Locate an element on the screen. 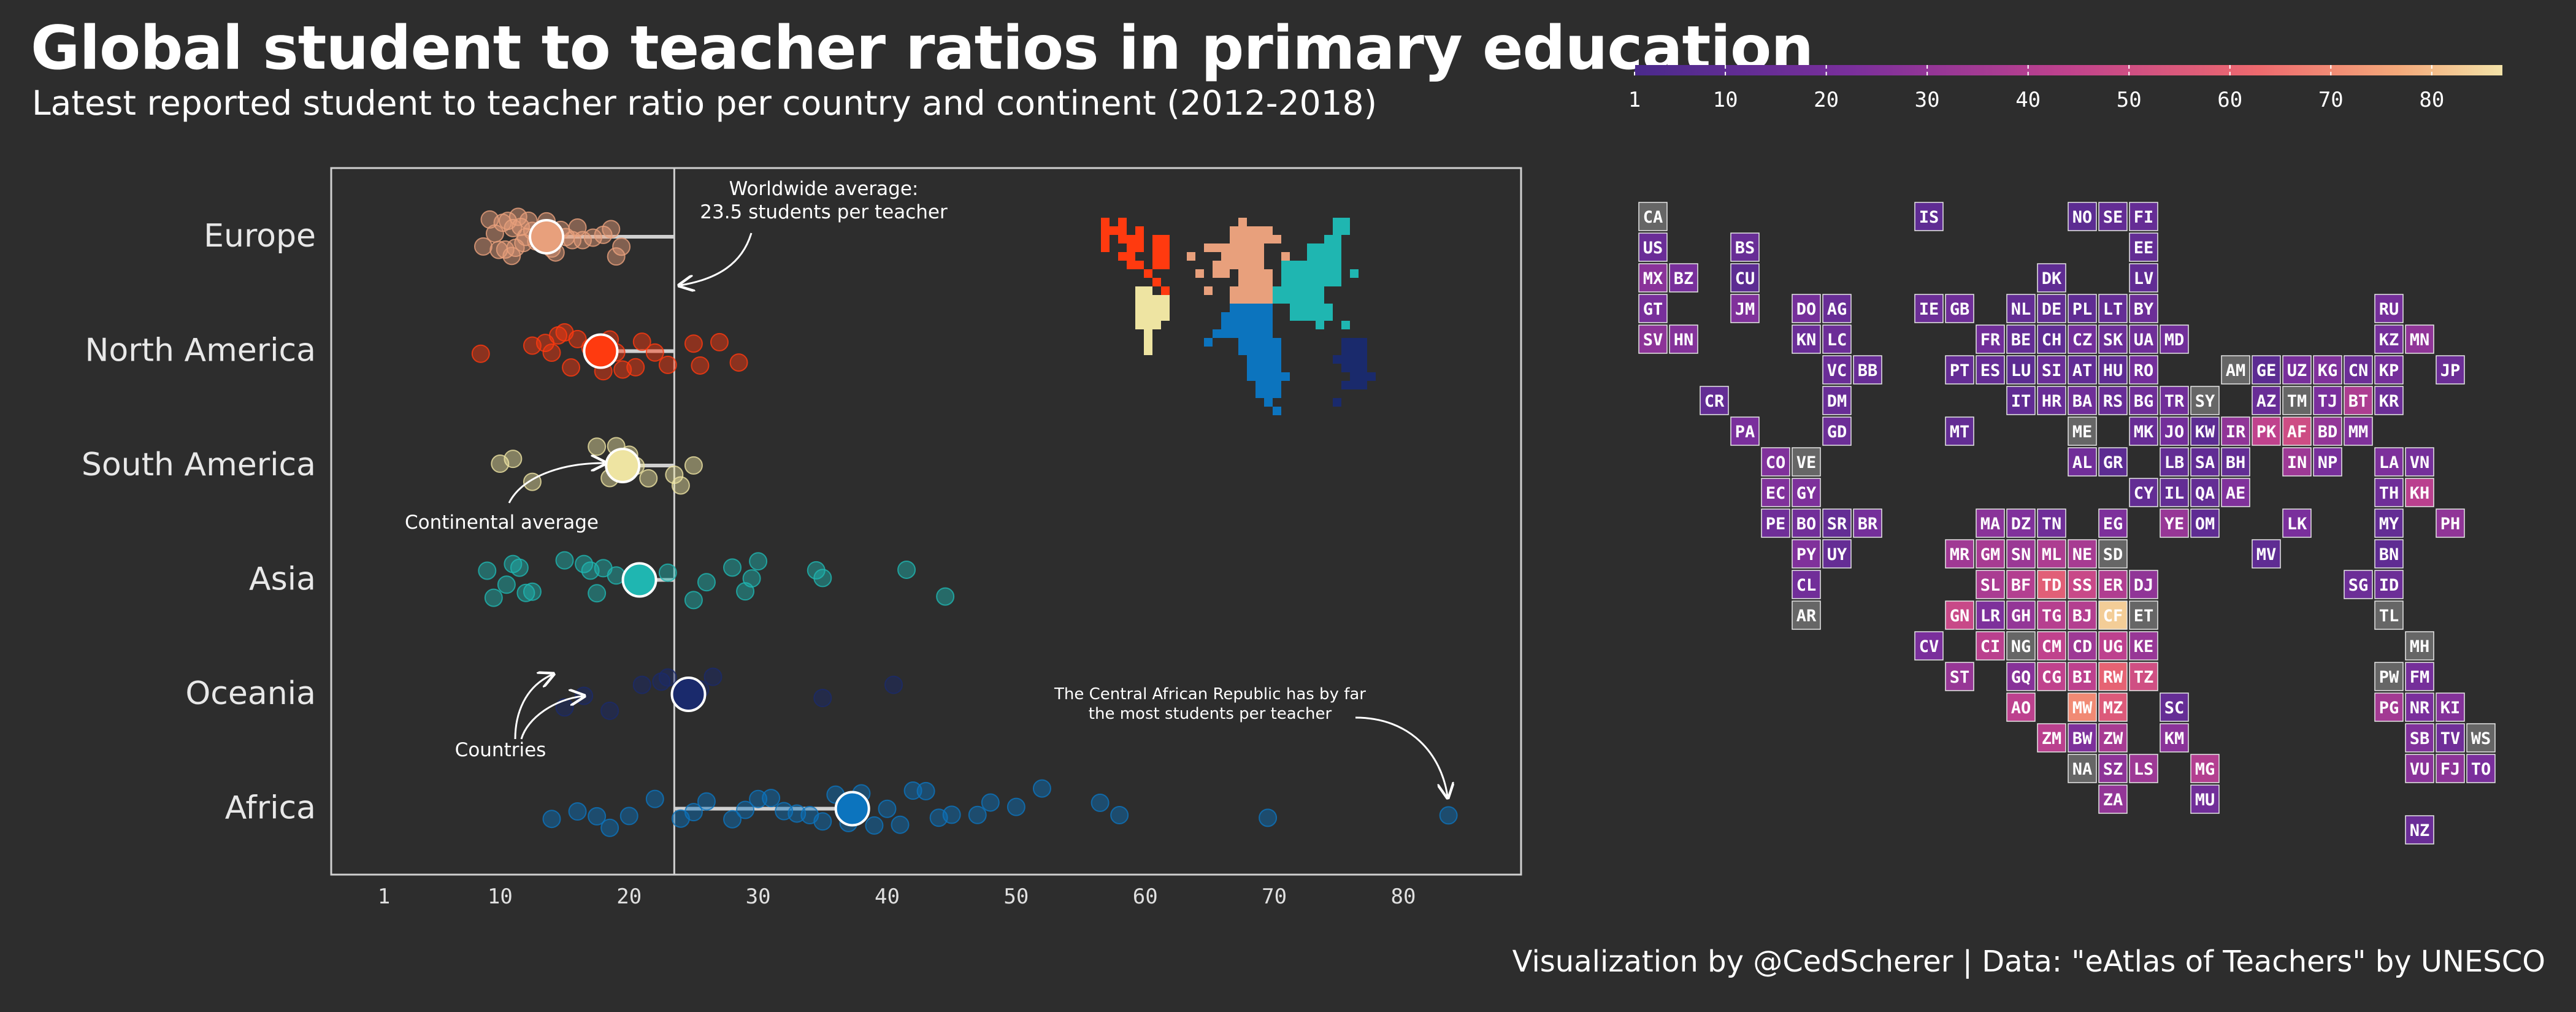 The image size is (2576, 1012). country-tile-label: TV is located at coordinates (2450, 738).